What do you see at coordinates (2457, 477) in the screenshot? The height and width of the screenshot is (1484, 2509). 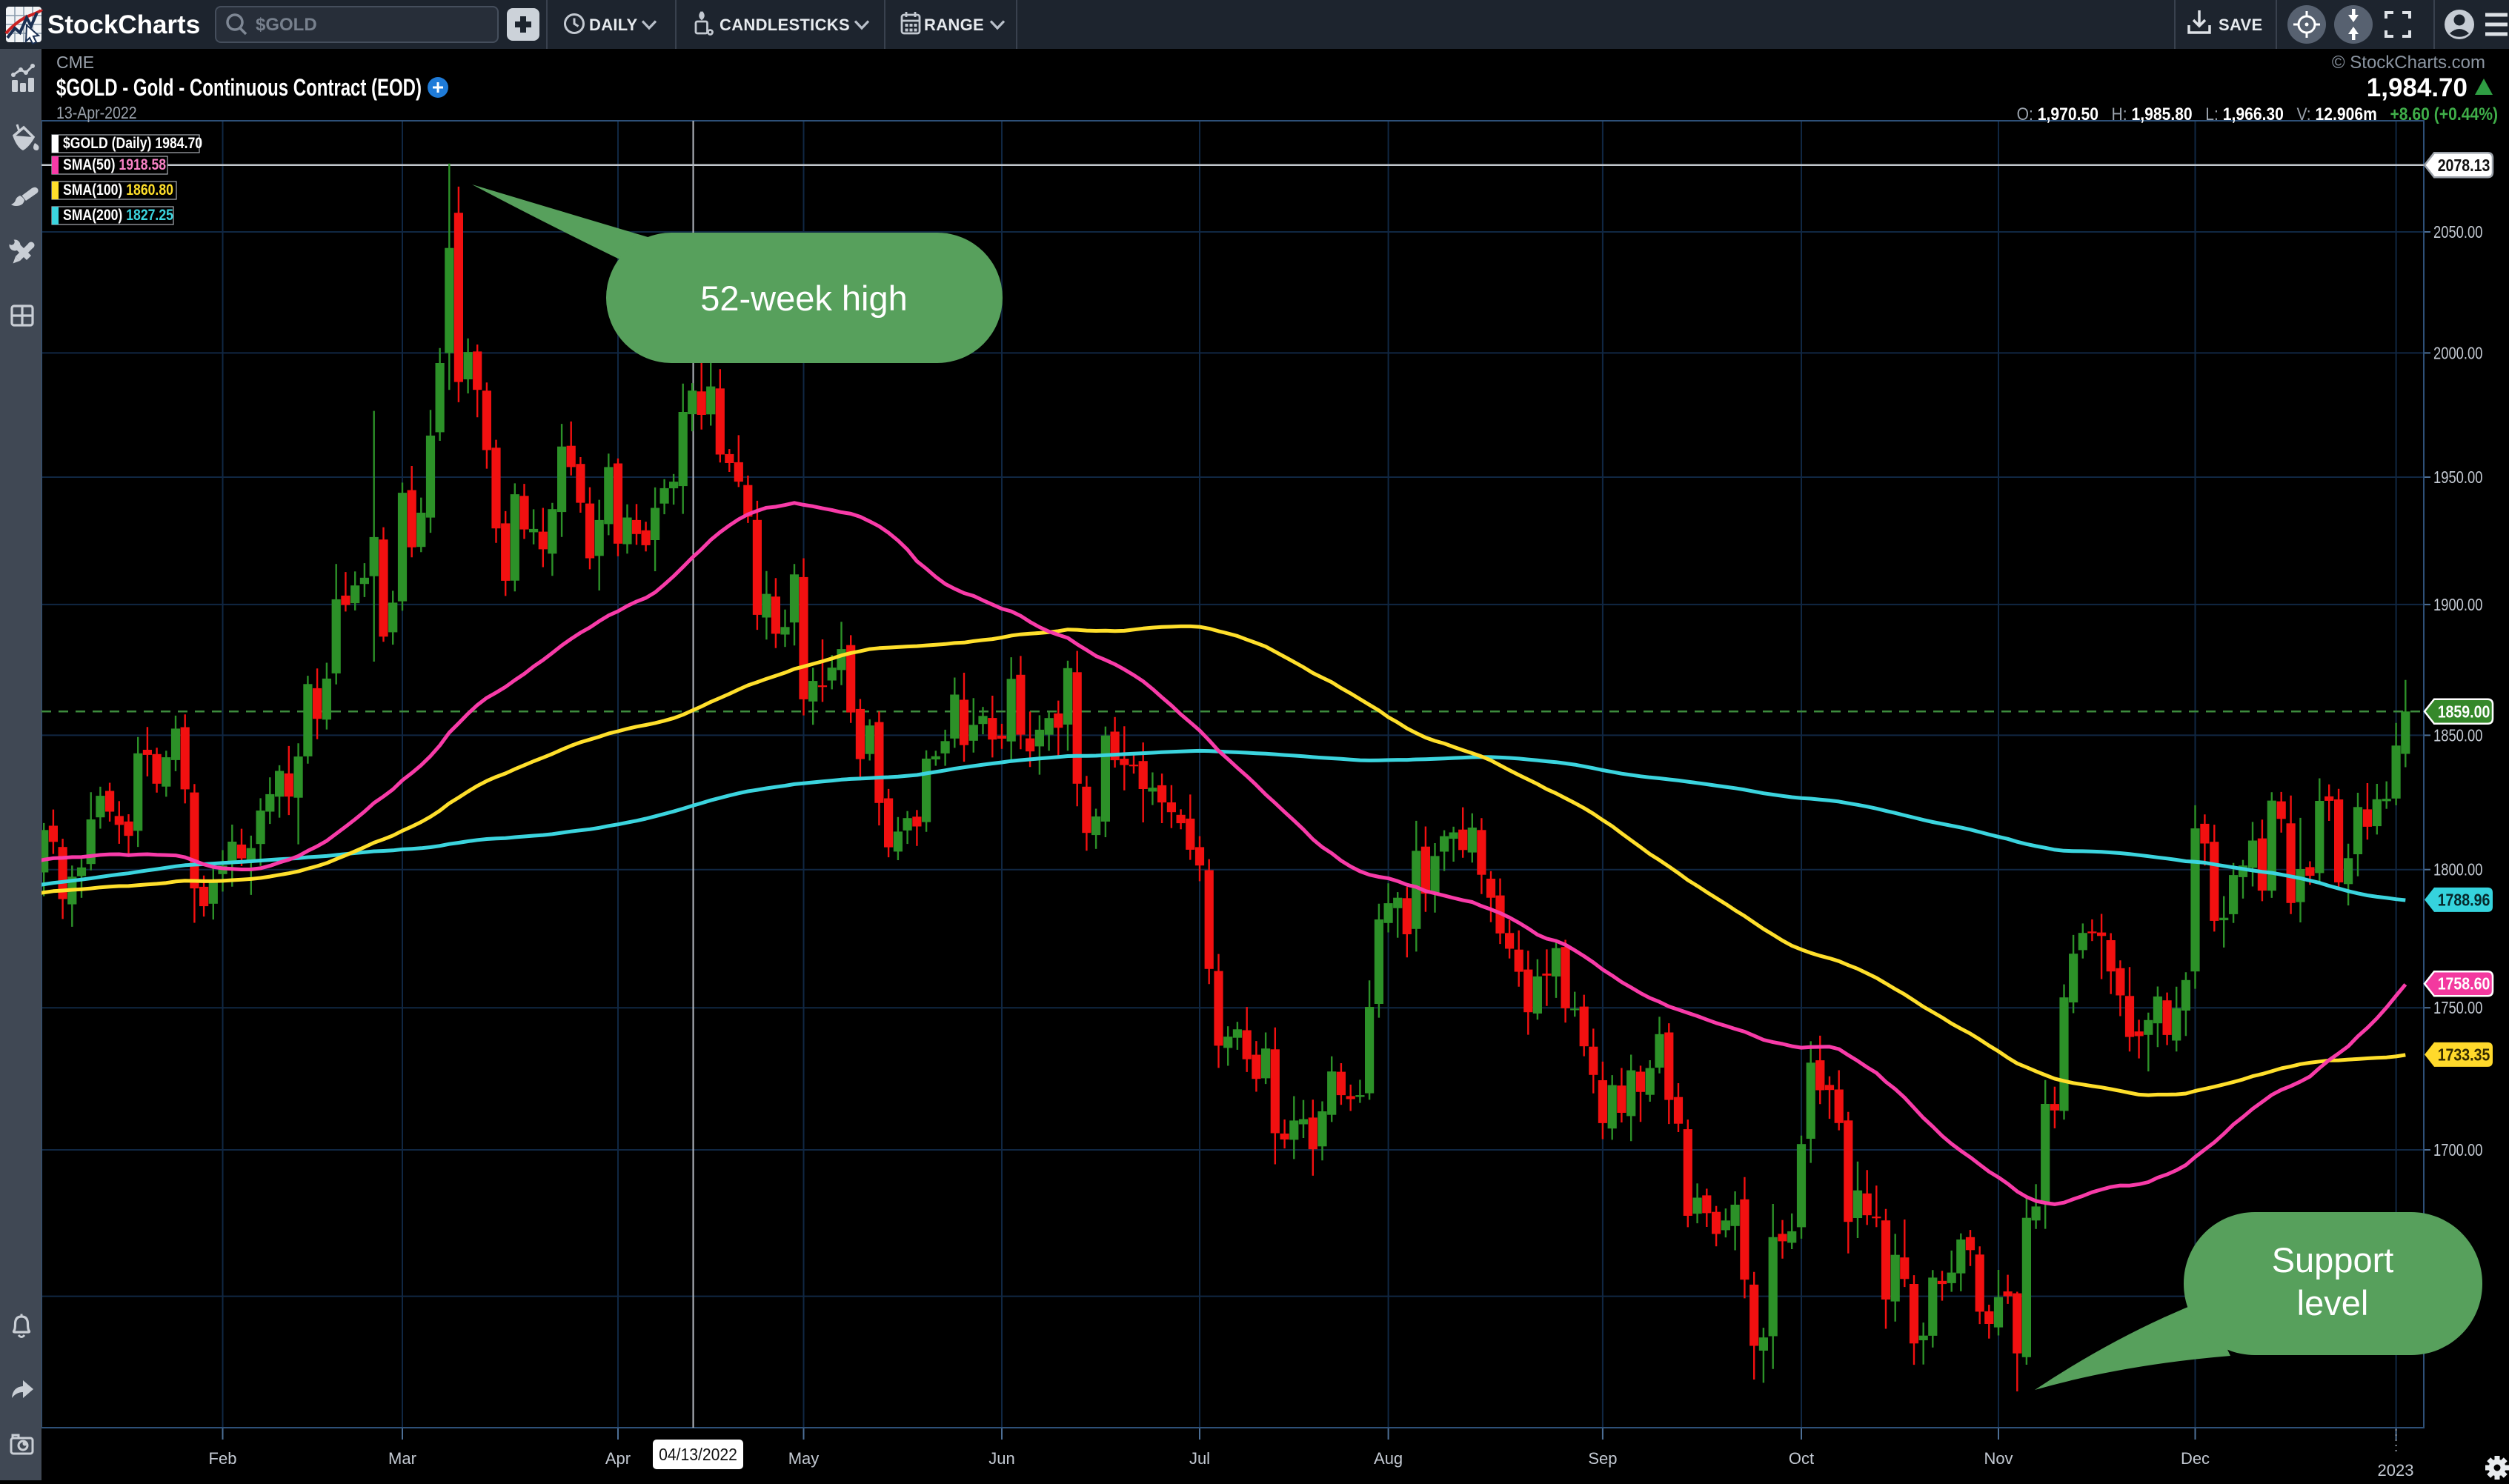 I see `svg-text: 1950.00` at bounding box center [2457, 477].